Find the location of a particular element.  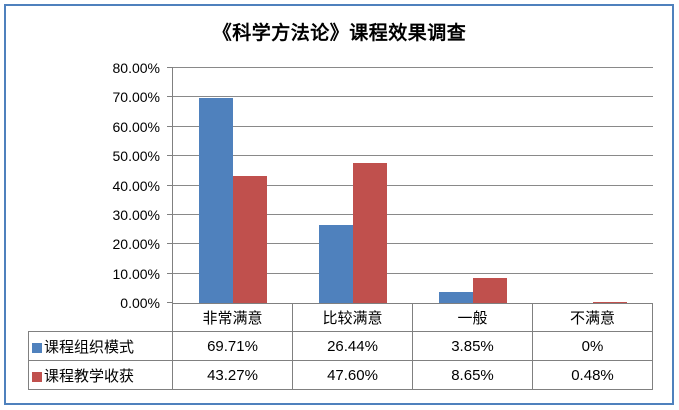

series-label-cell: 课程组织模式 is located at coordinates (100, 346).